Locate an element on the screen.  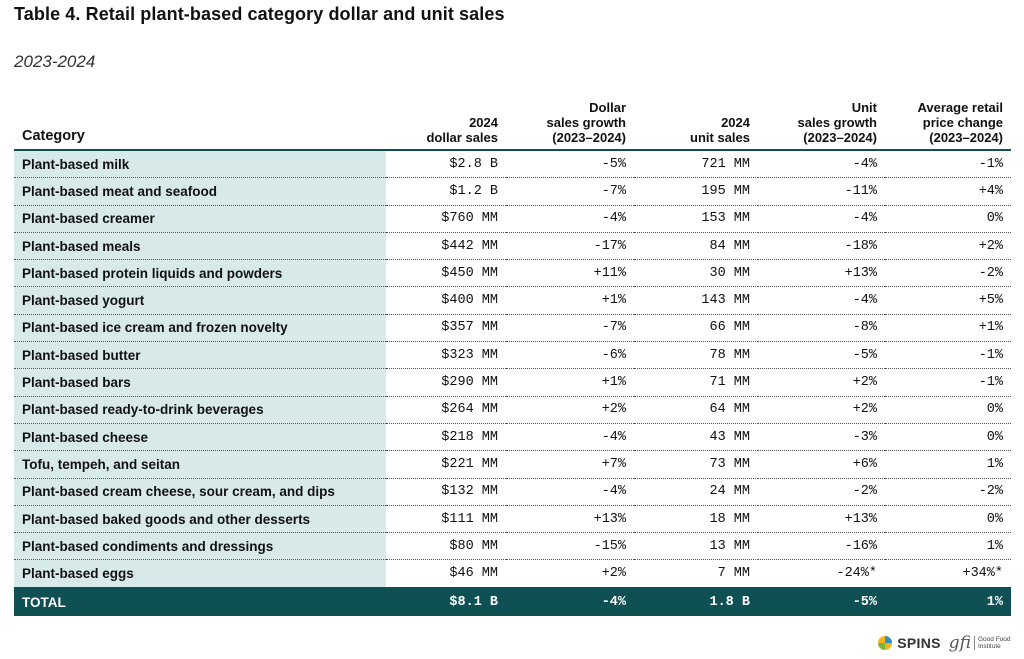
cell-category: Plant-based yogurt is located at coordinates (200, 300).